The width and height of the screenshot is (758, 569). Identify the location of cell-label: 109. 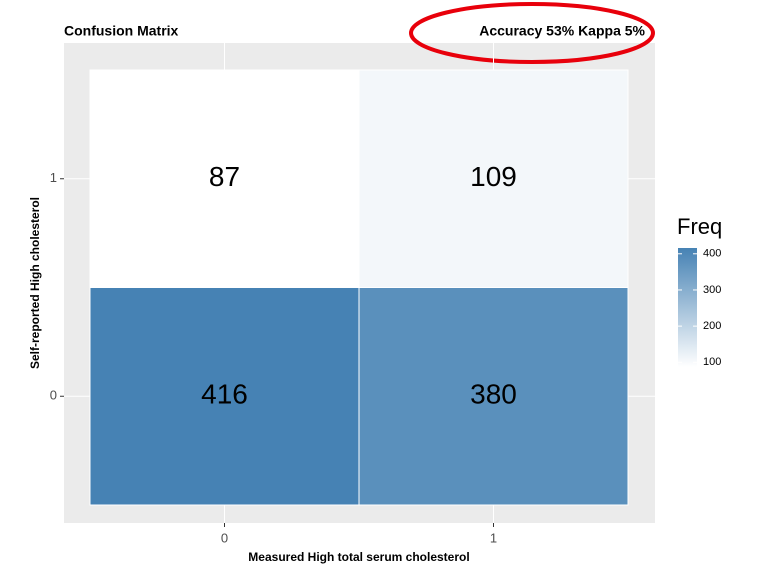
(493, 176).